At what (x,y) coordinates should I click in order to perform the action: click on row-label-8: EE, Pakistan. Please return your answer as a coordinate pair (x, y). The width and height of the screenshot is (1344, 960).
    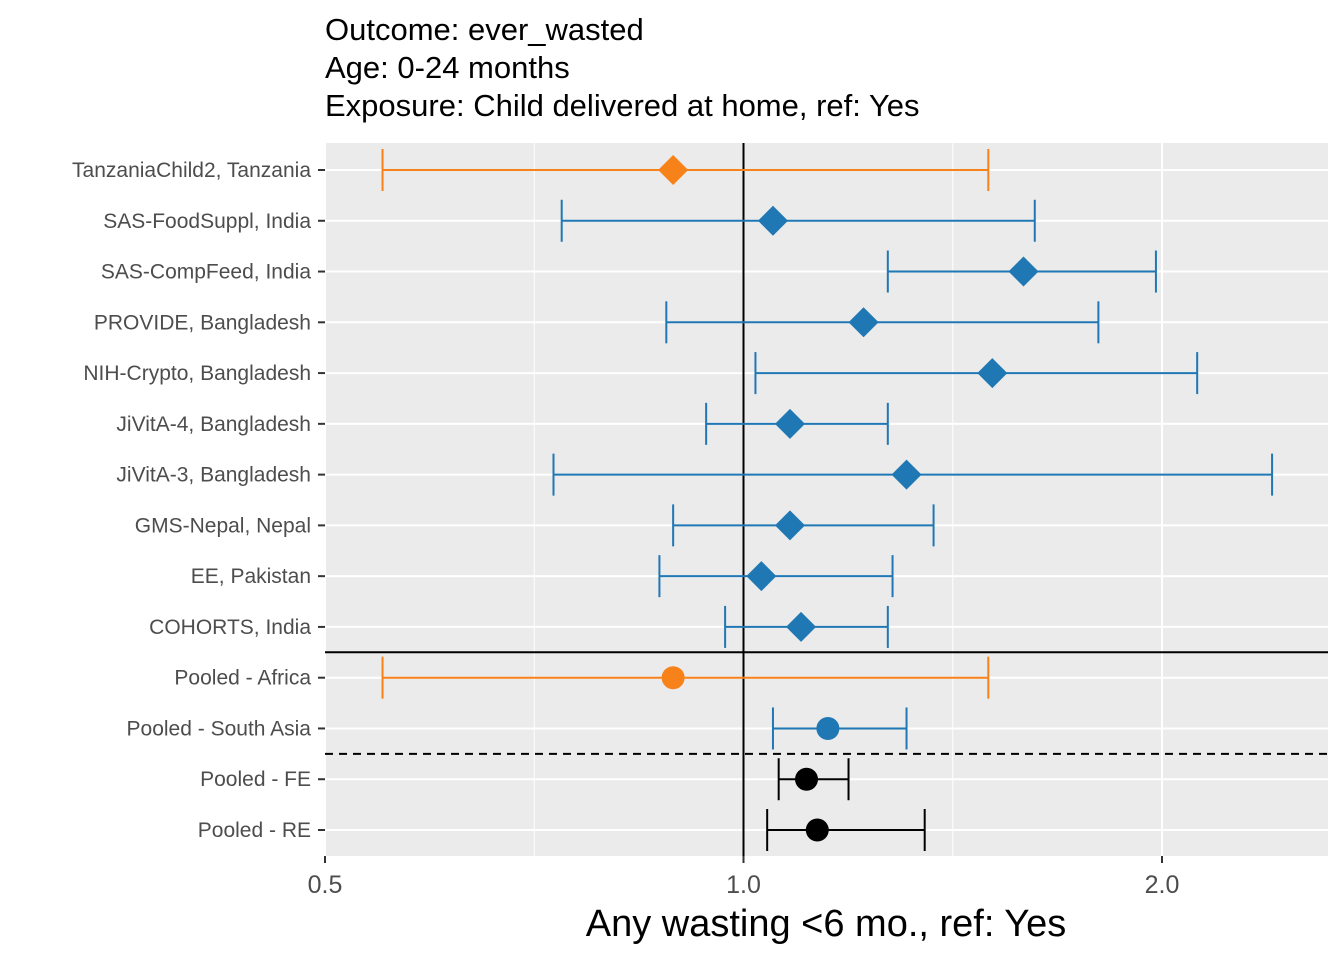
    Looking at the image, I should click on (251, 576).